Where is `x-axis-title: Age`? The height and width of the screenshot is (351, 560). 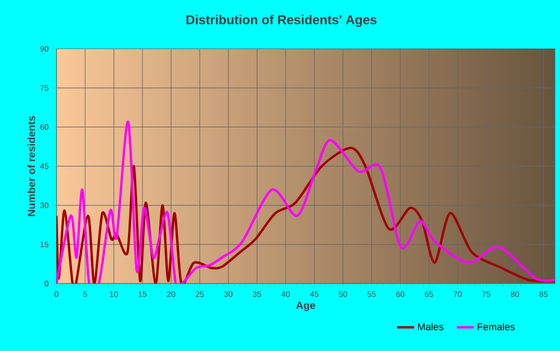
x-axis-title: Age is located at coordinates (306, 307).